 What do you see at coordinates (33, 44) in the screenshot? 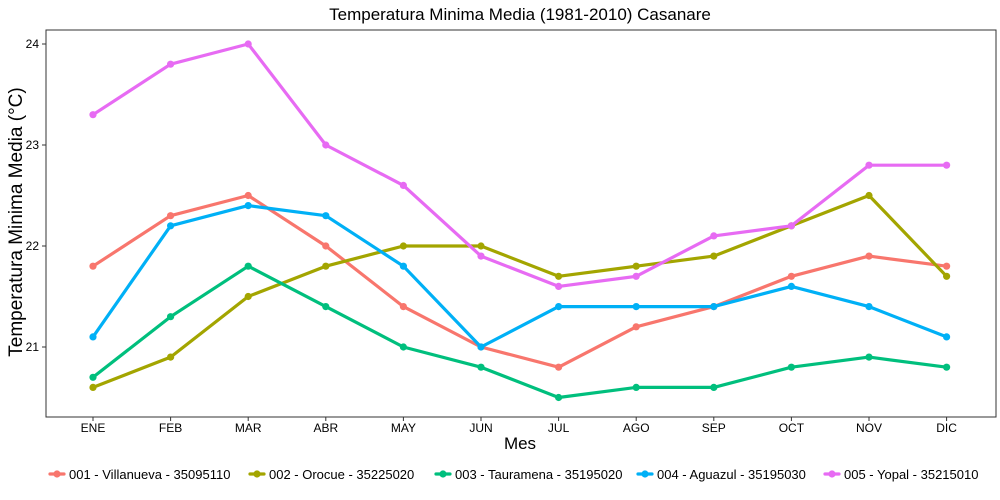
I see `y-tick-label: 24` at bounding box center [33, 44].